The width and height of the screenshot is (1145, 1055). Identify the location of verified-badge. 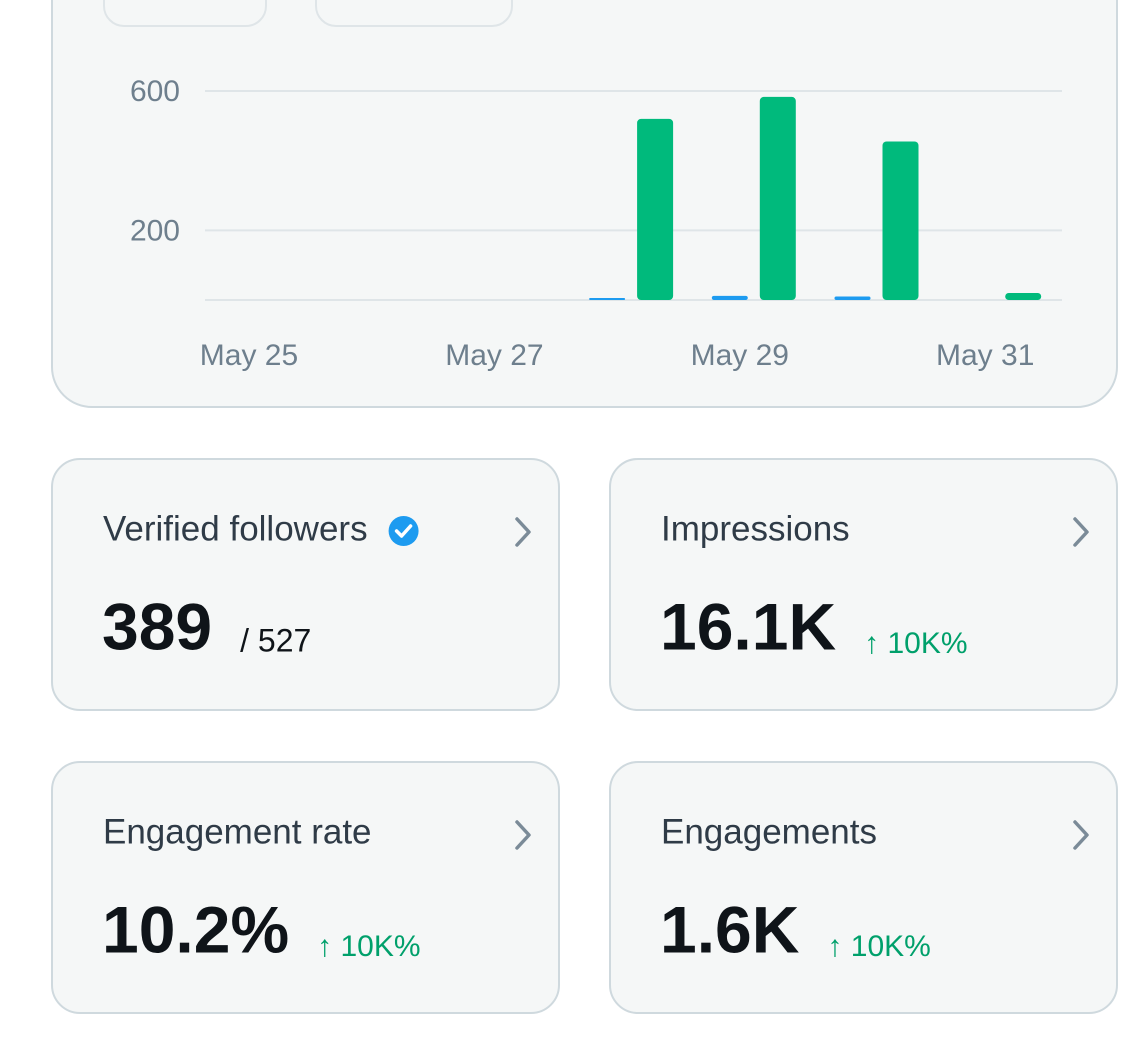
(403, 531).